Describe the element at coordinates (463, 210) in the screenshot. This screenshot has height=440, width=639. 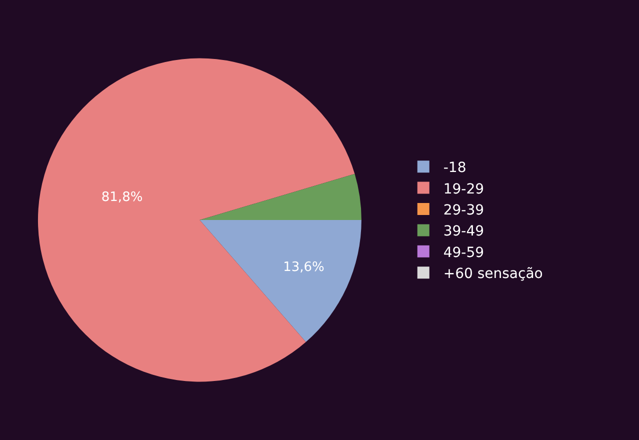
I see `legend-label: 29-39` at that location.